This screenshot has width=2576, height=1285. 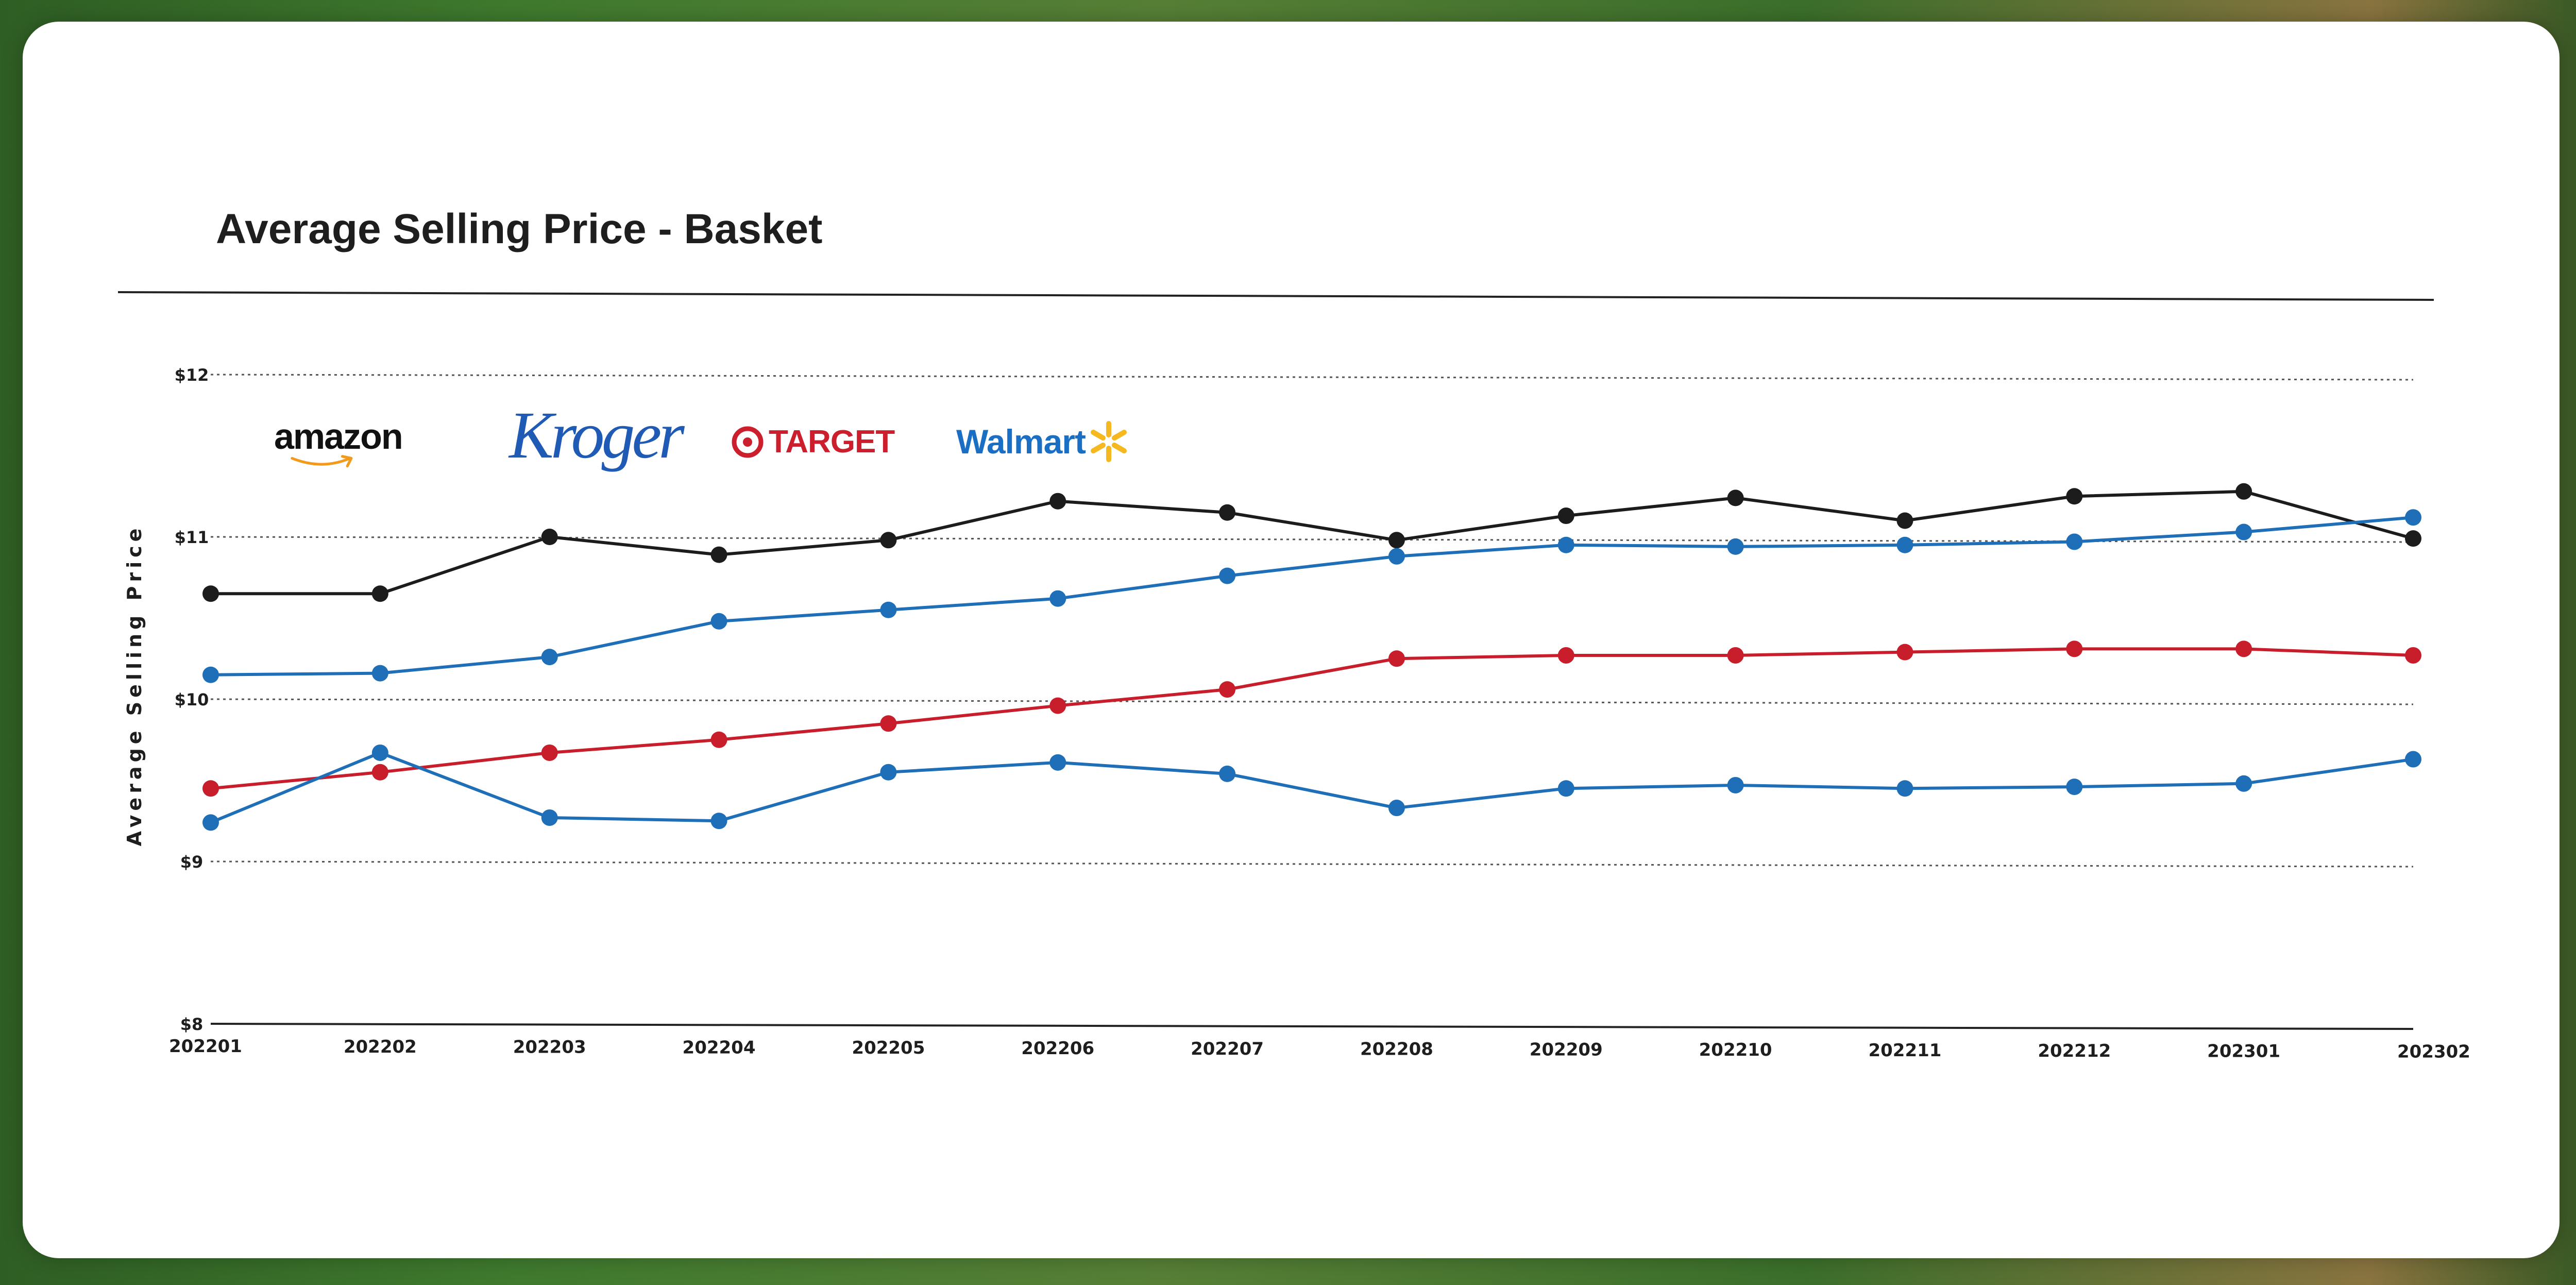 What do you see at coordinates (192, 862) in the screenshot?
I see `y-tick-label: $9` at bounding box center [192, 862].